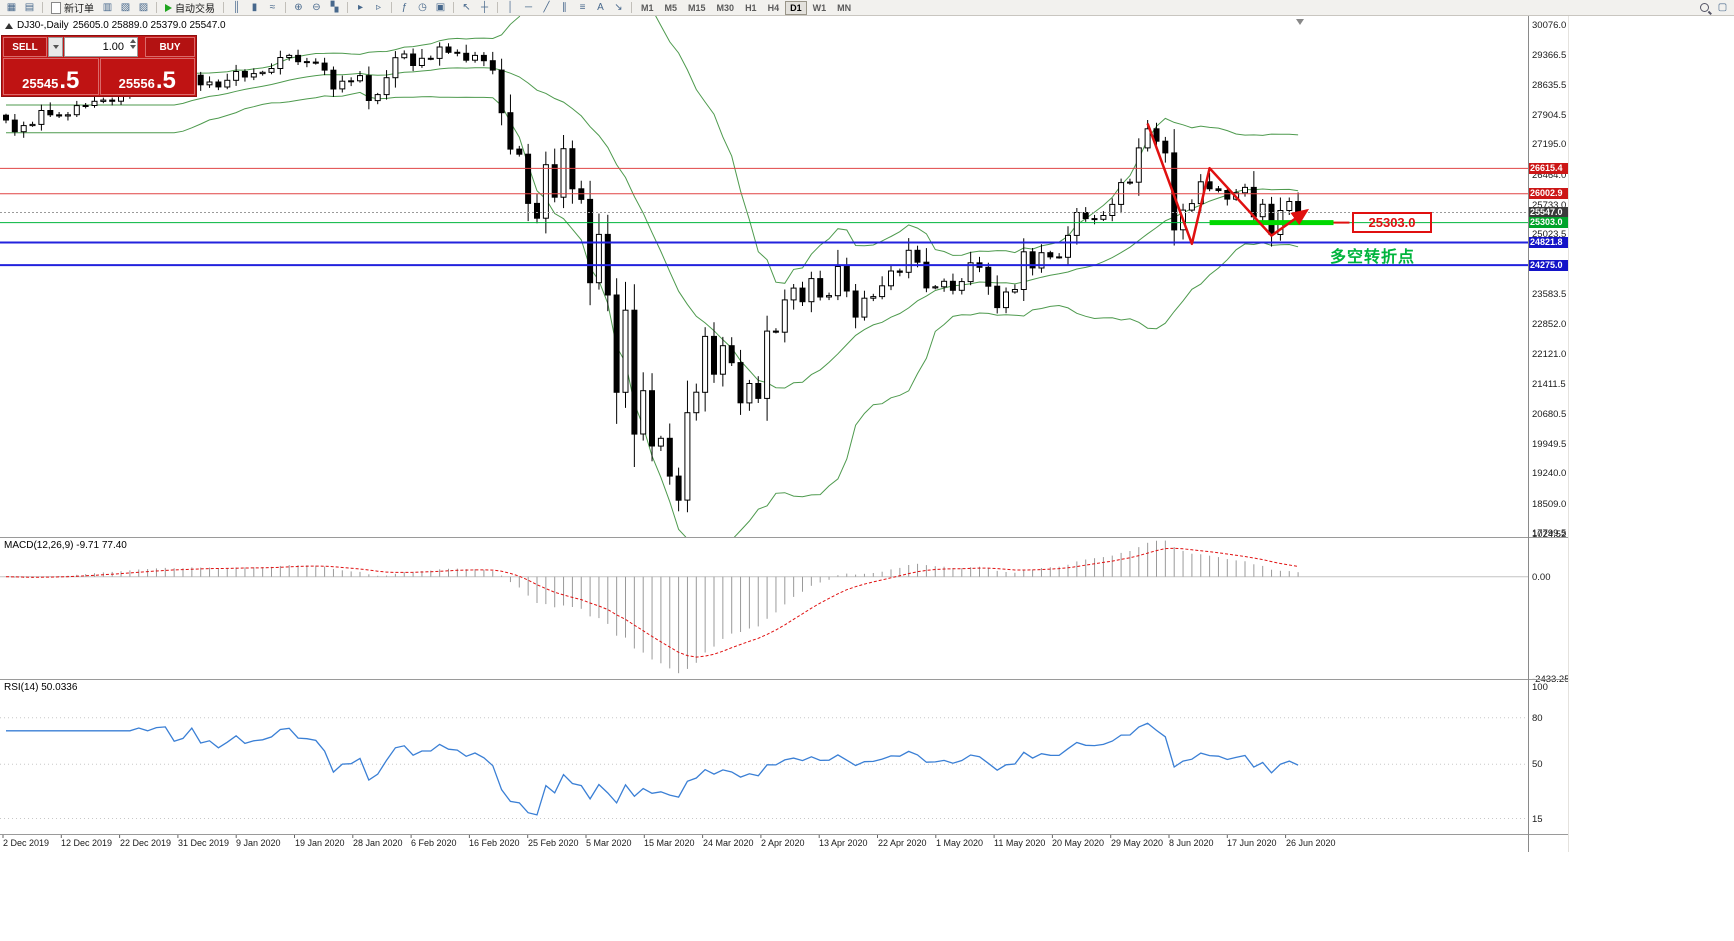 The height and width of the screenshot is (941, 1734). Describe the element at coordinates (669, 843) in the screenshot. I see `date-label: 15 Mar 2020` at that location.